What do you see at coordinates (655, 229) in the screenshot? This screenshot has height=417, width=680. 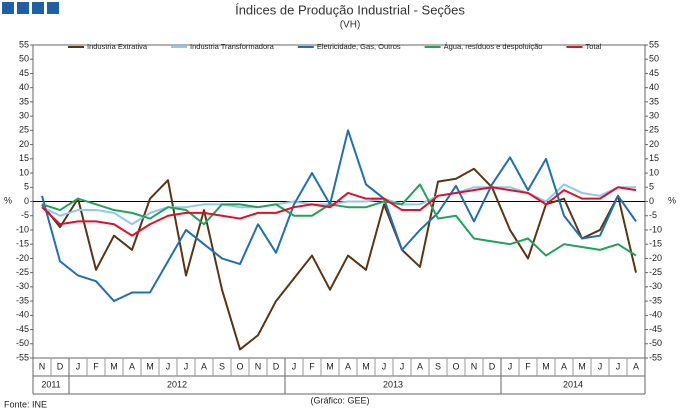 I see `y2-tick-label: -10` at bounding box center [655, 229].